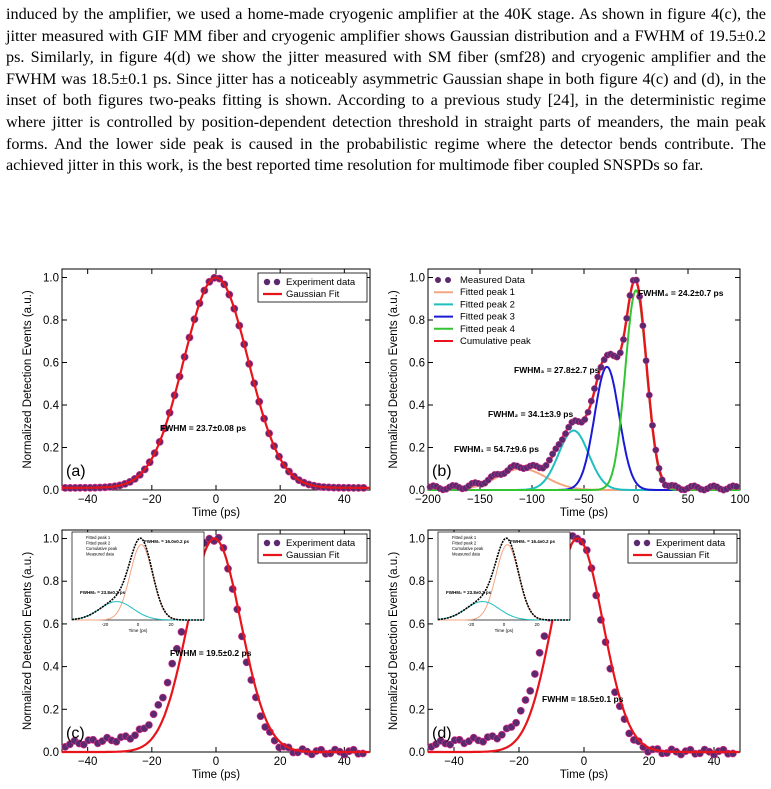  What do you see at coordinates (537, 624) in the screenshot?
I see `inset-tick-label: 20` at bounding box center [537, 624].